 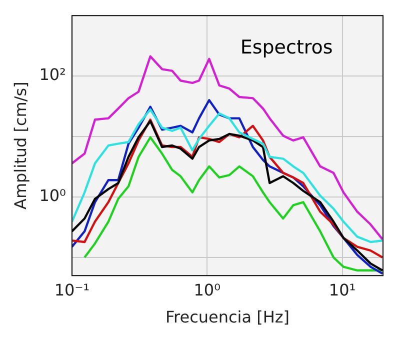 What do you see at coordinates (286, 47) in the screenshot?
I see `text: Espectros` at bounding box center [286, 47].